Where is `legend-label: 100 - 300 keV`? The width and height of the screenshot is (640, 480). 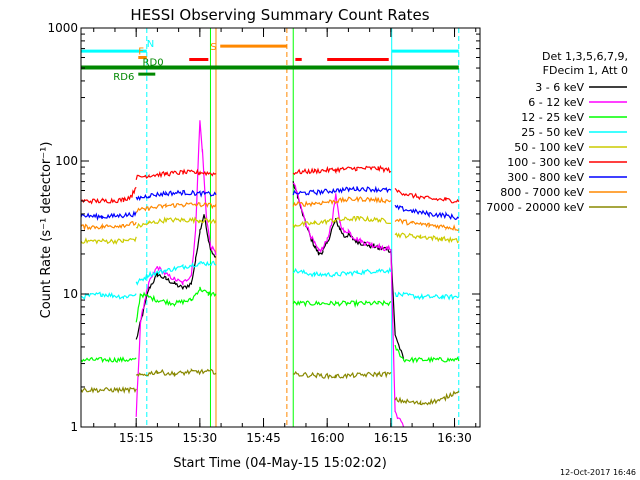 legend-label: 100 - 300 keV is located at coordinates (545, 162).